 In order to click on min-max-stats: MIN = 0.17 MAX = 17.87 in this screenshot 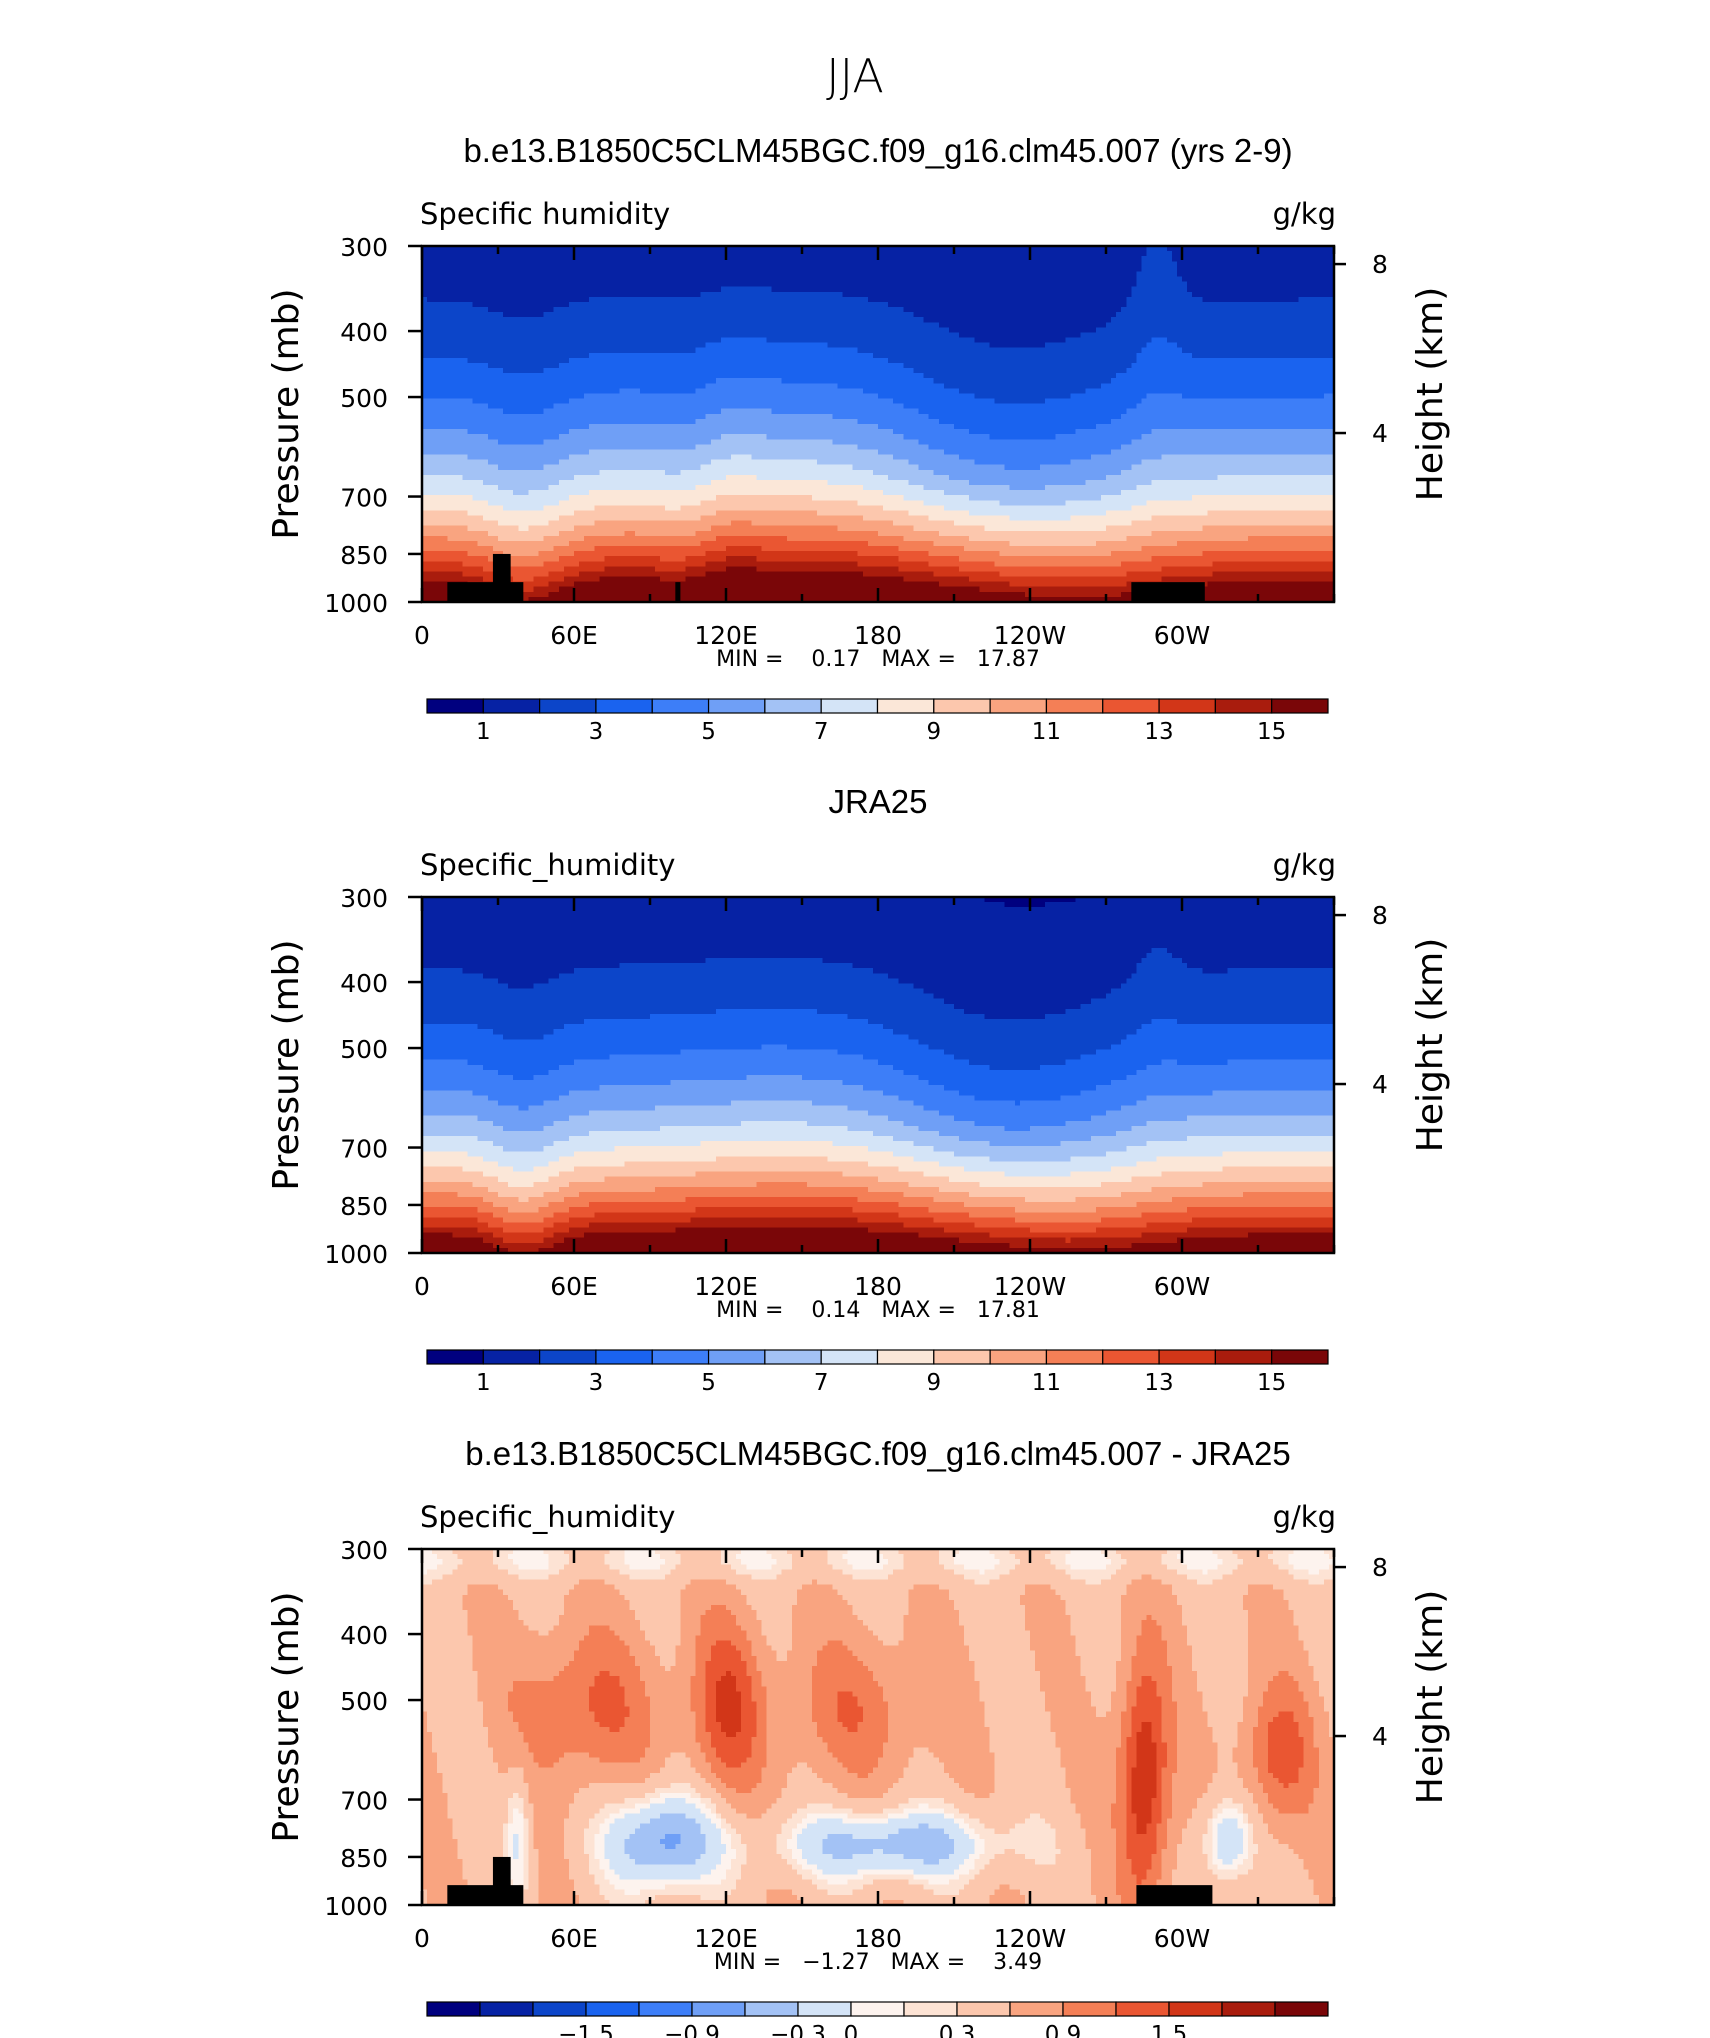, I will do `click(878, 659)`.